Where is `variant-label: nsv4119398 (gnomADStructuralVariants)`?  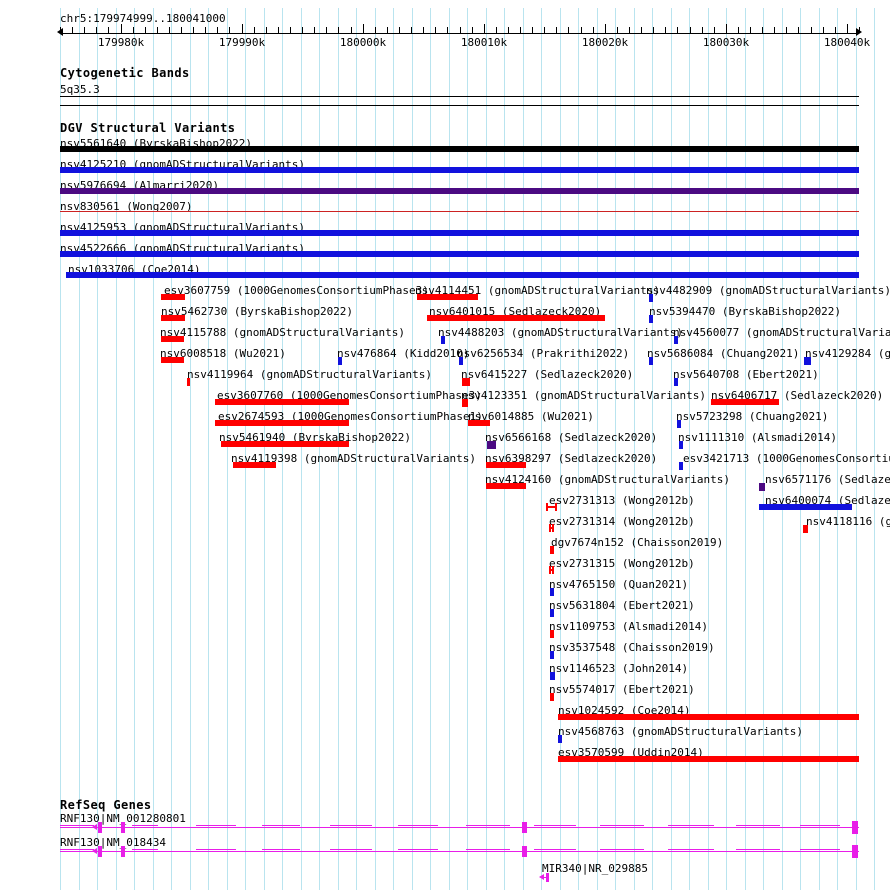 variant-label: nsv4119398 (gnomADStructuralVariants) is located at coordinates (354, 458).